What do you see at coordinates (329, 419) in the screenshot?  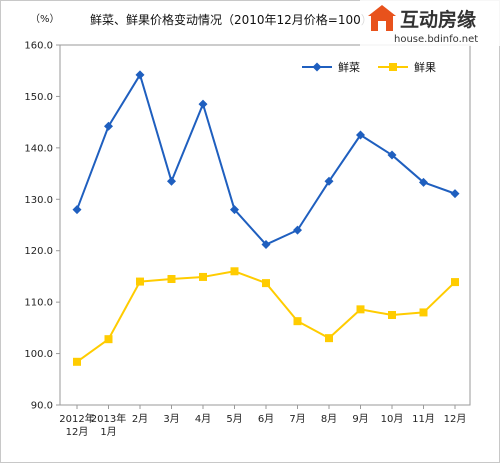 I see `x-tick-label: 8月` at bounding box center [329, 419].